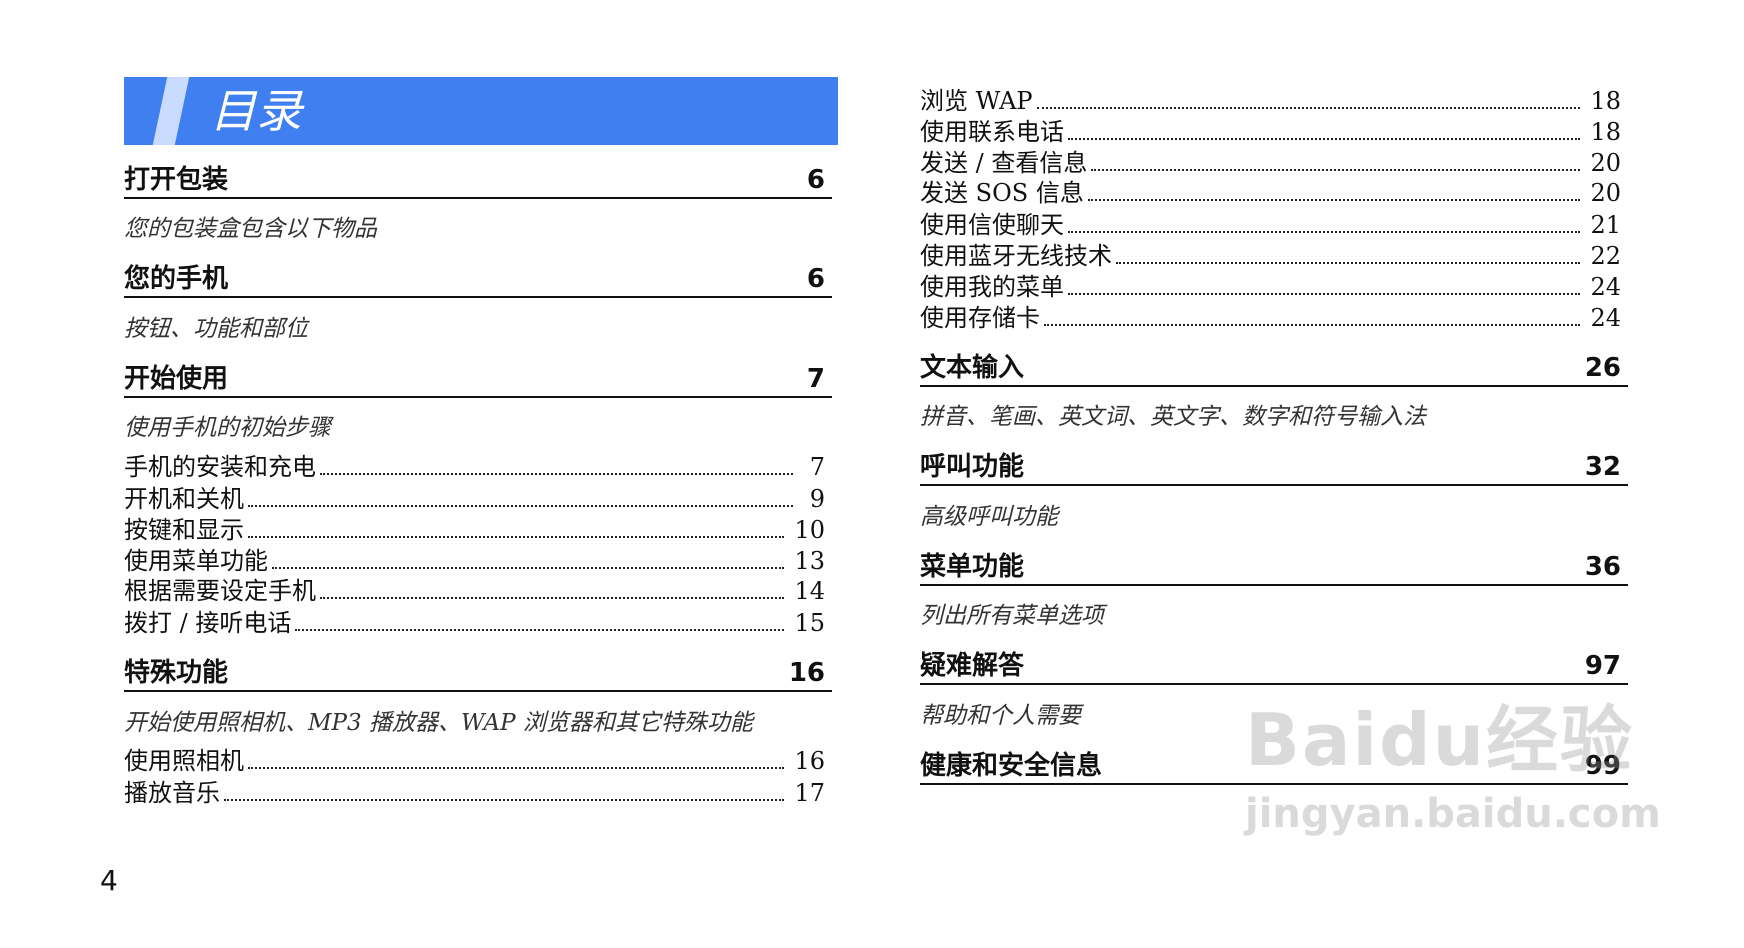  I want to click on entry-label: 播放音乐, so click(172, 793).